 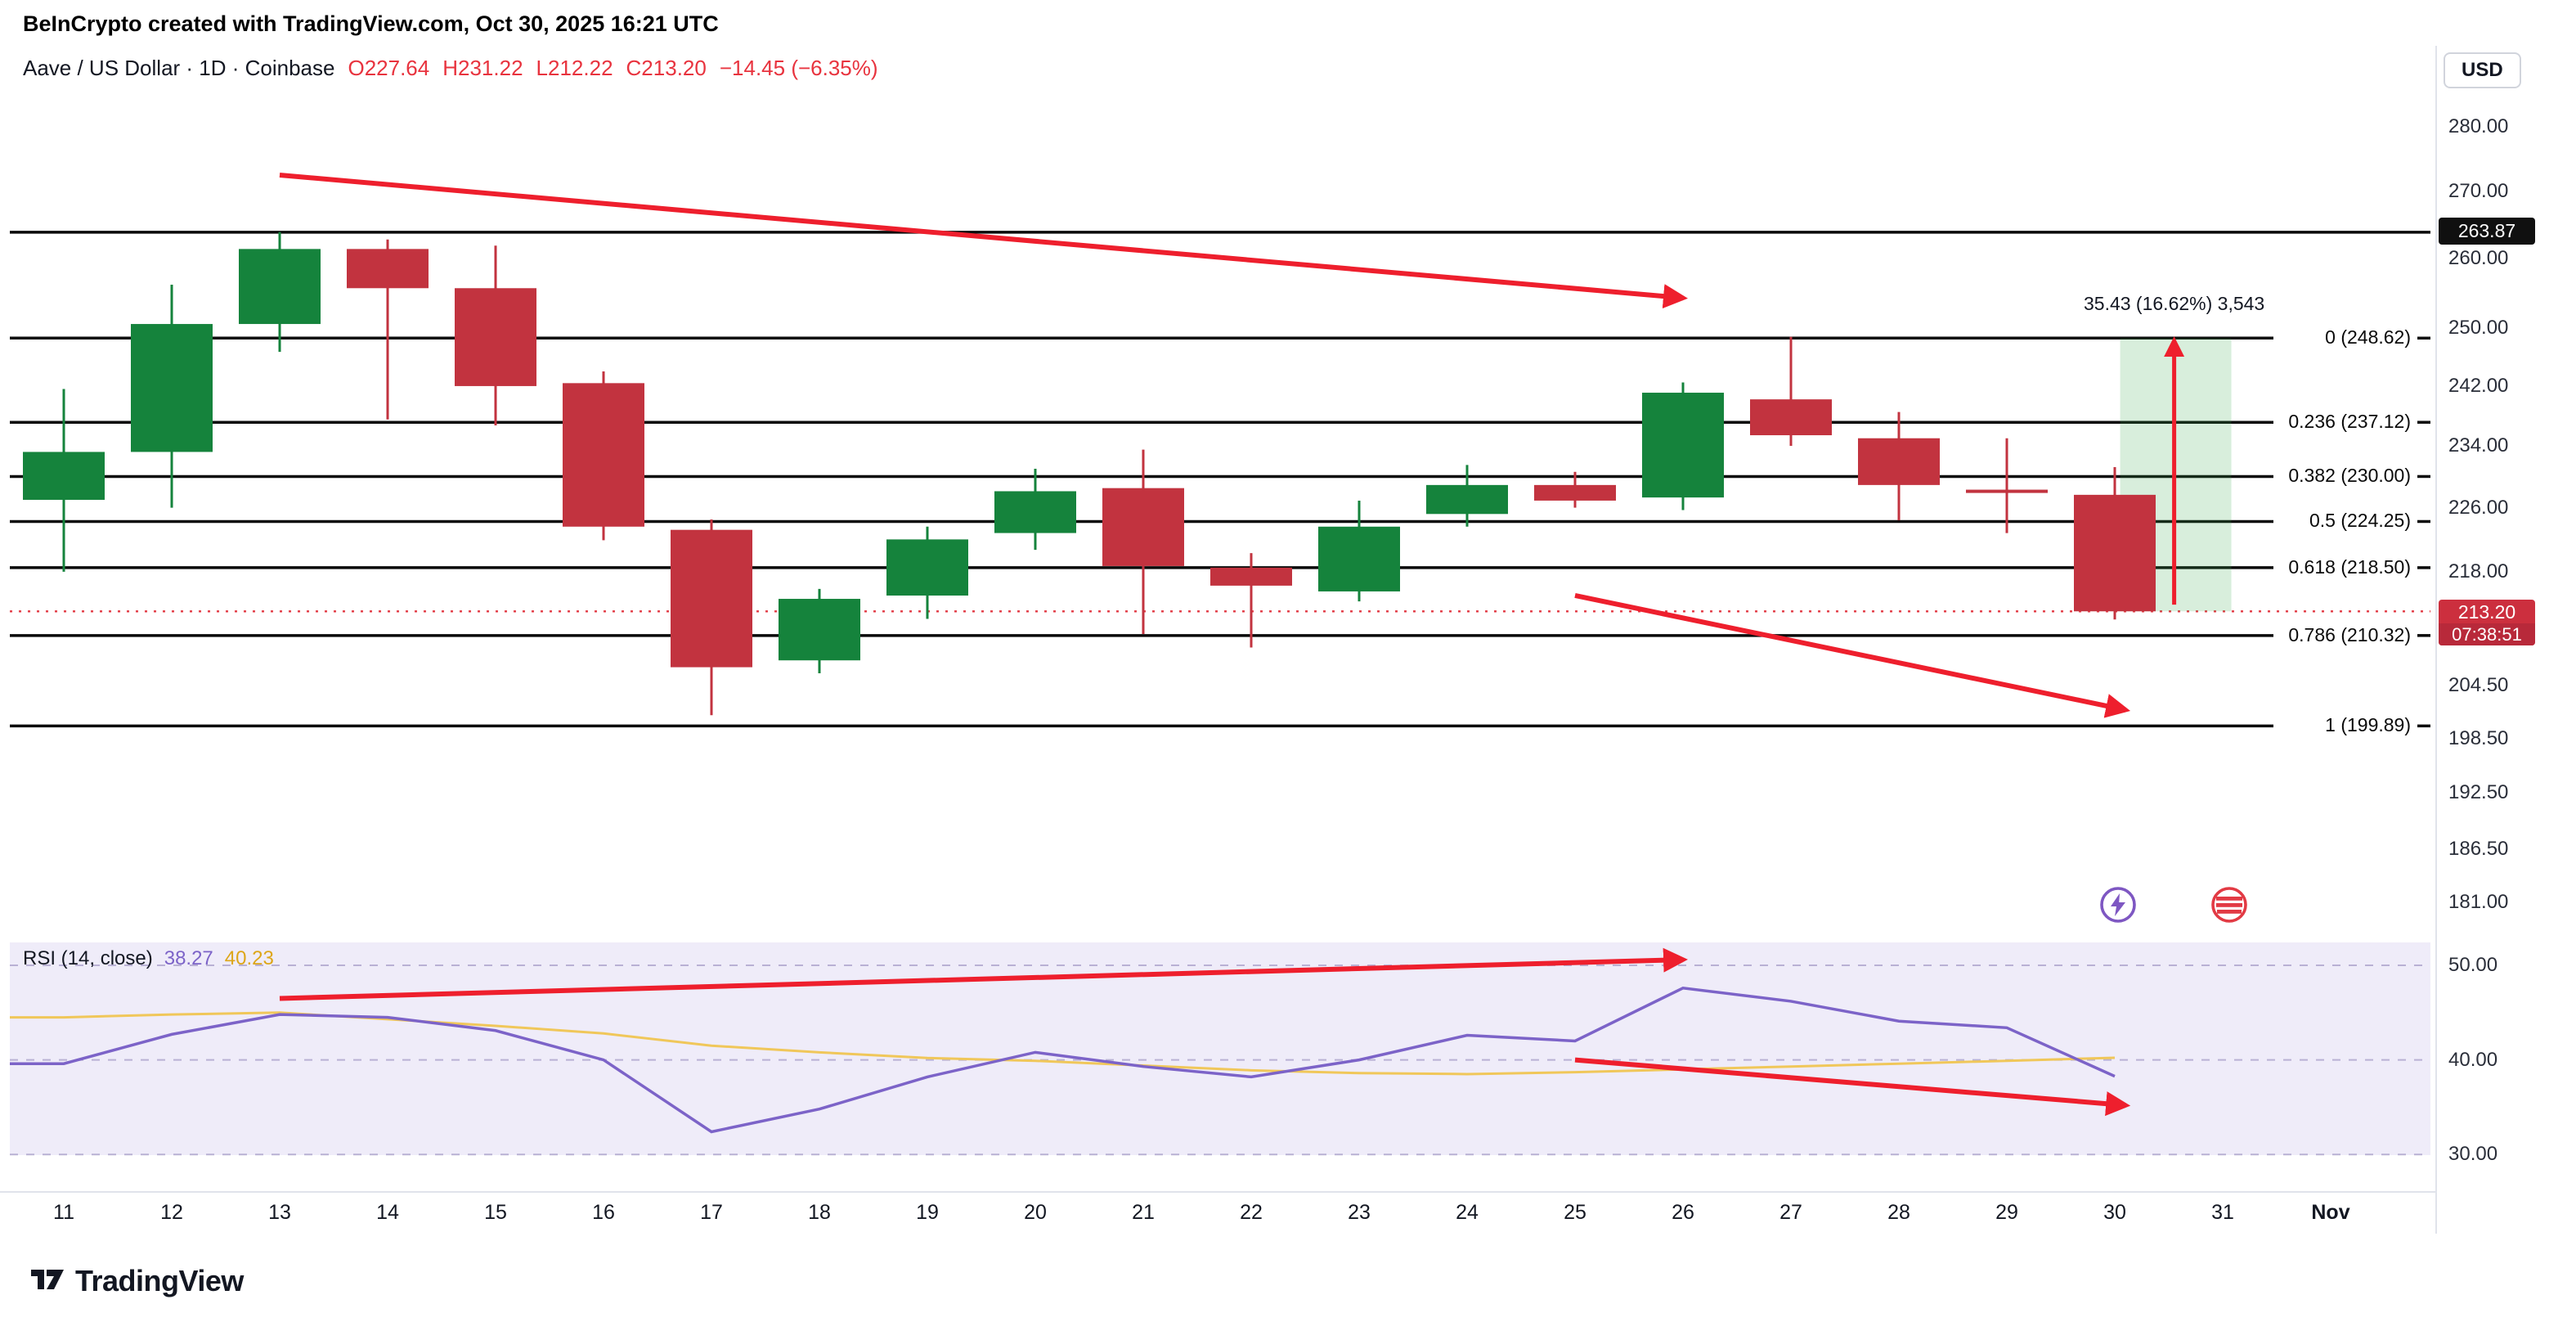 I want to click on rsi-value: 38.27, so click(x=188, y=958).